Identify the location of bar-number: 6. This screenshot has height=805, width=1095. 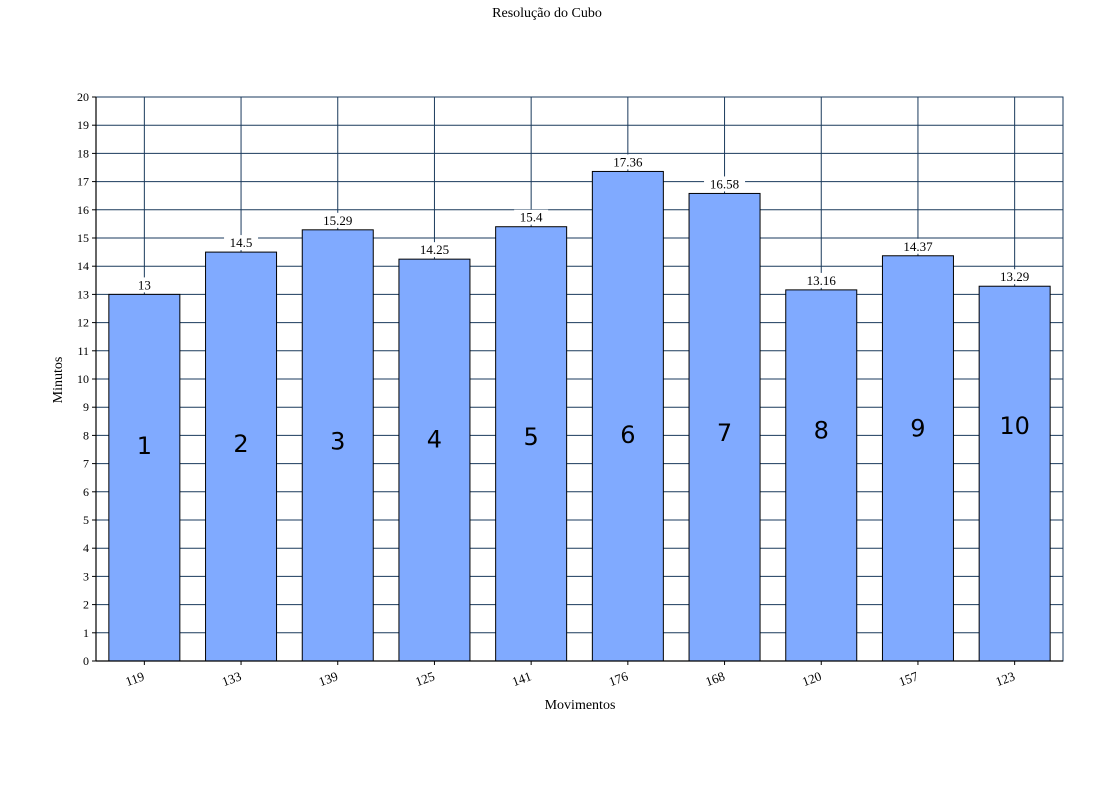
(627, 435).